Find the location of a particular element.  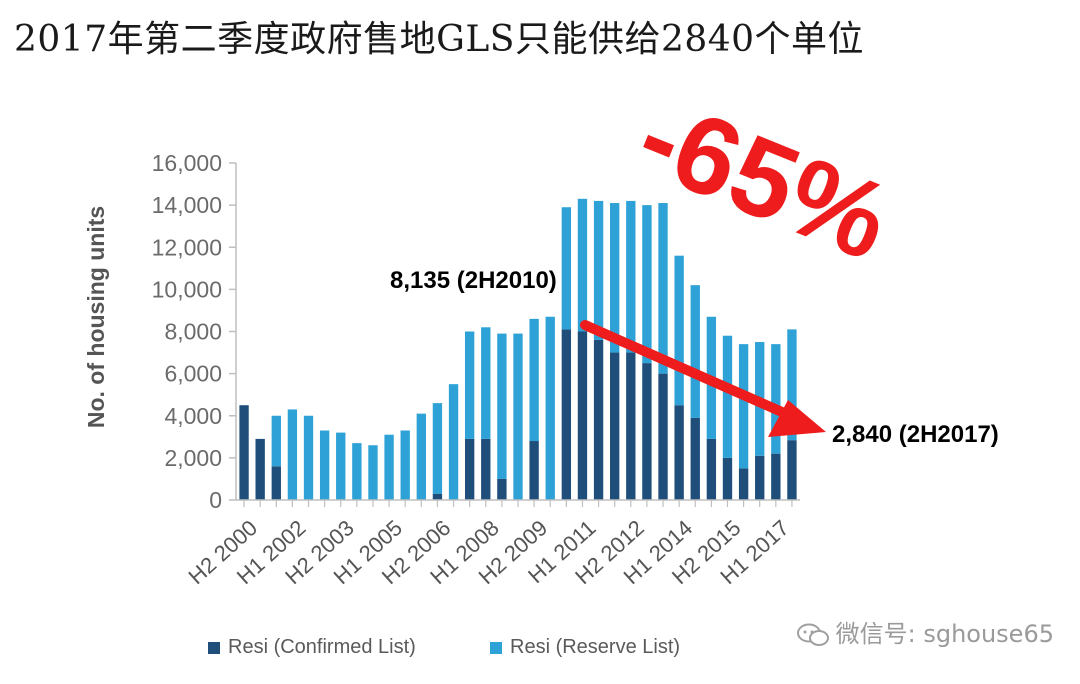

legend-swatch-reserve is located at coordinates (496, 647).